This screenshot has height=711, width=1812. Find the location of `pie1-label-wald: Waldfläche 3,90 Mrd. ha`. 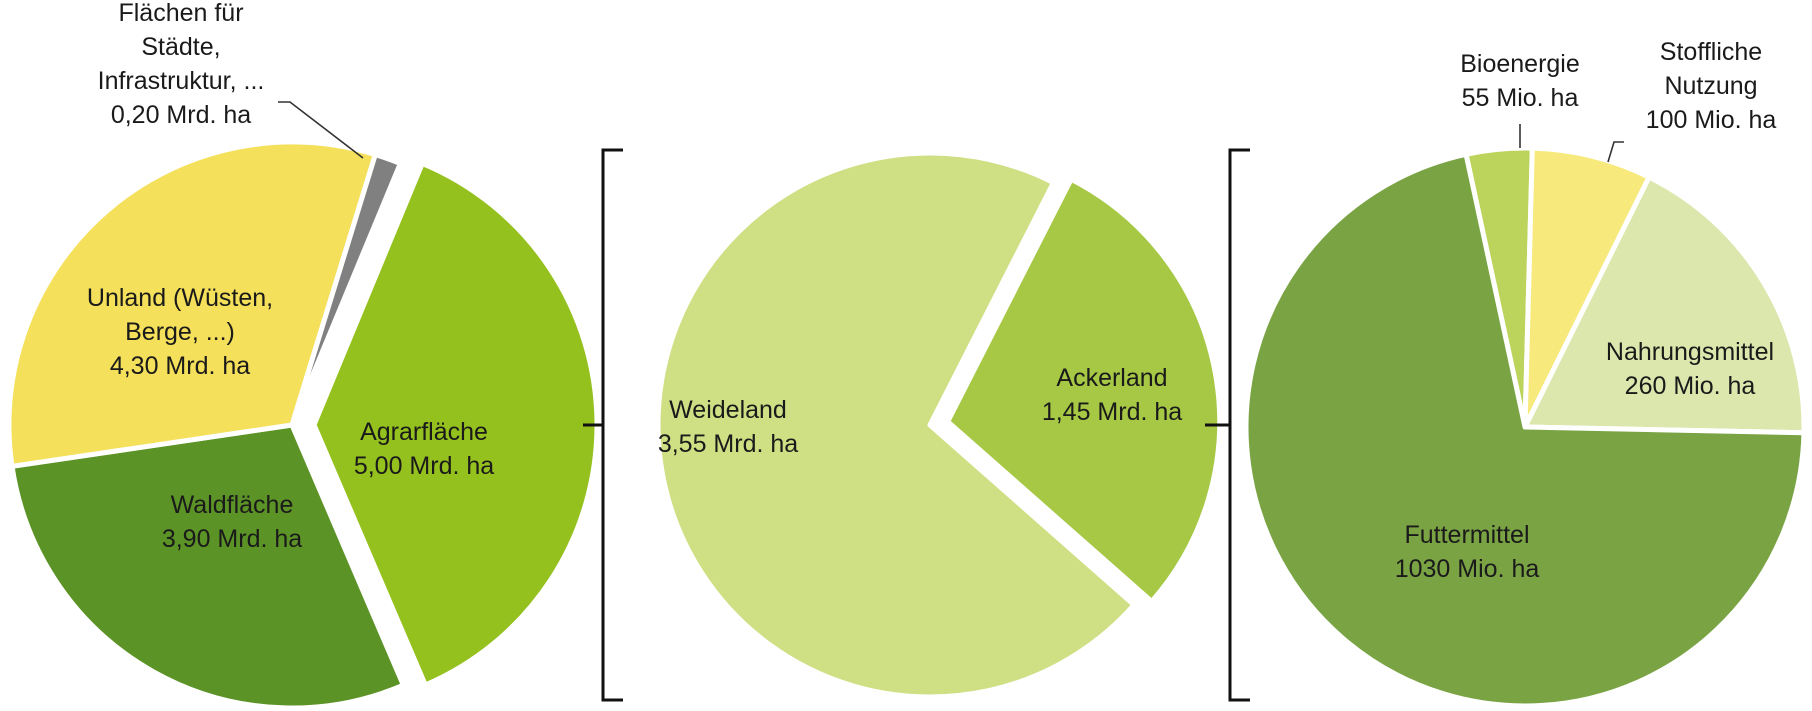

pie1-label-wald: Waldfläche 3,90 Mrd. ha is located at coordinates (232, 522).